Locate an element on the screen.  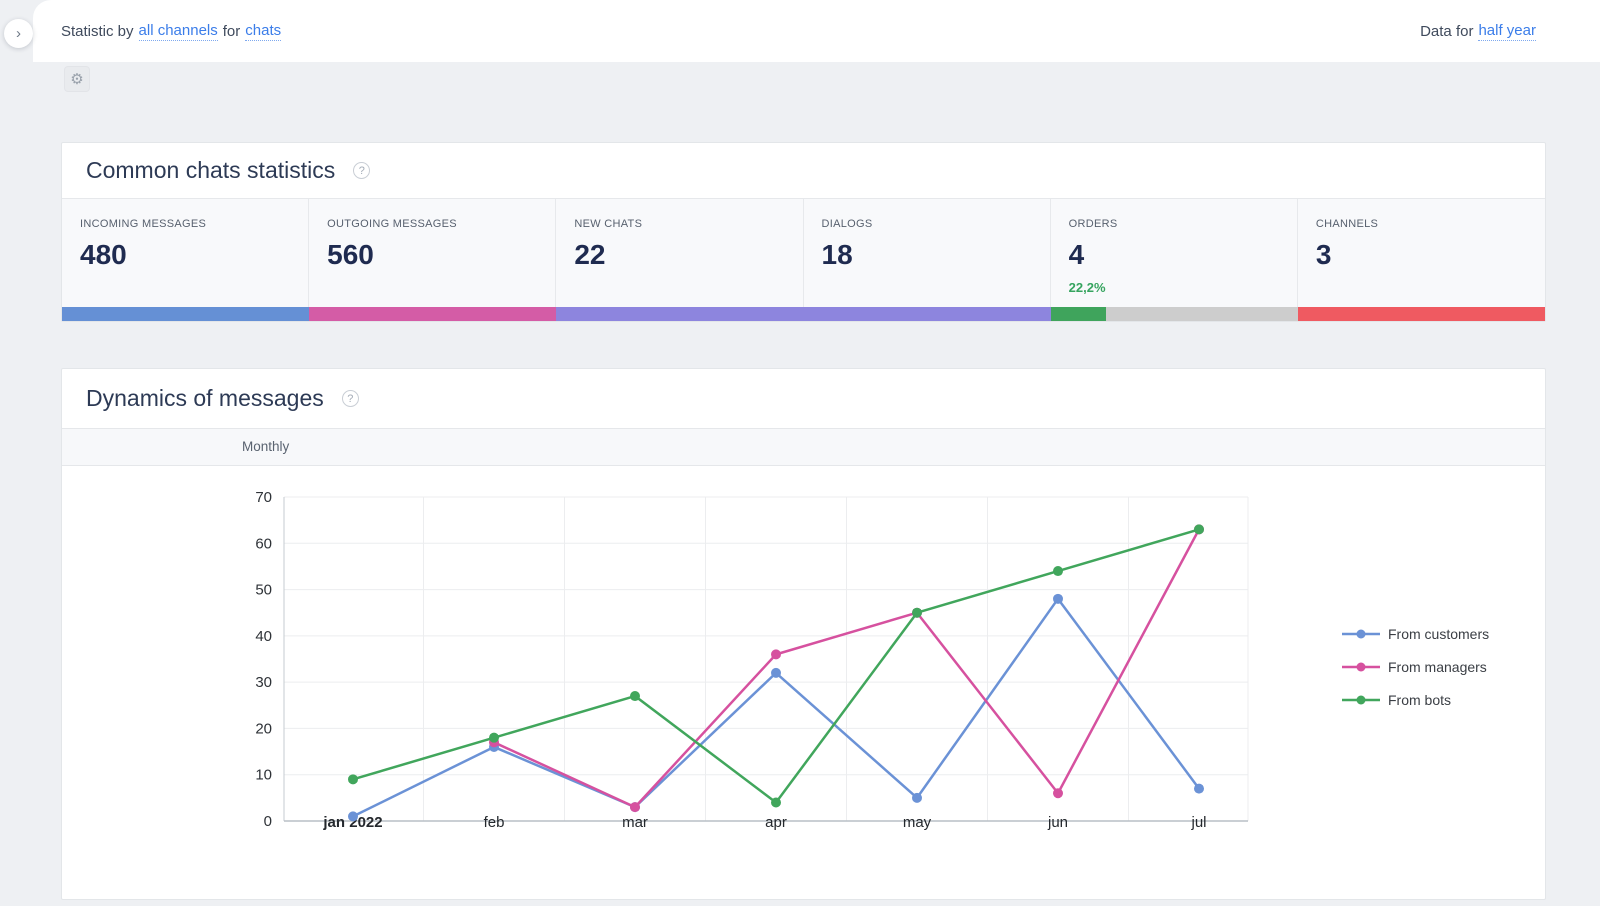
legend-label: From managers is located at coordinates (1437, 667).